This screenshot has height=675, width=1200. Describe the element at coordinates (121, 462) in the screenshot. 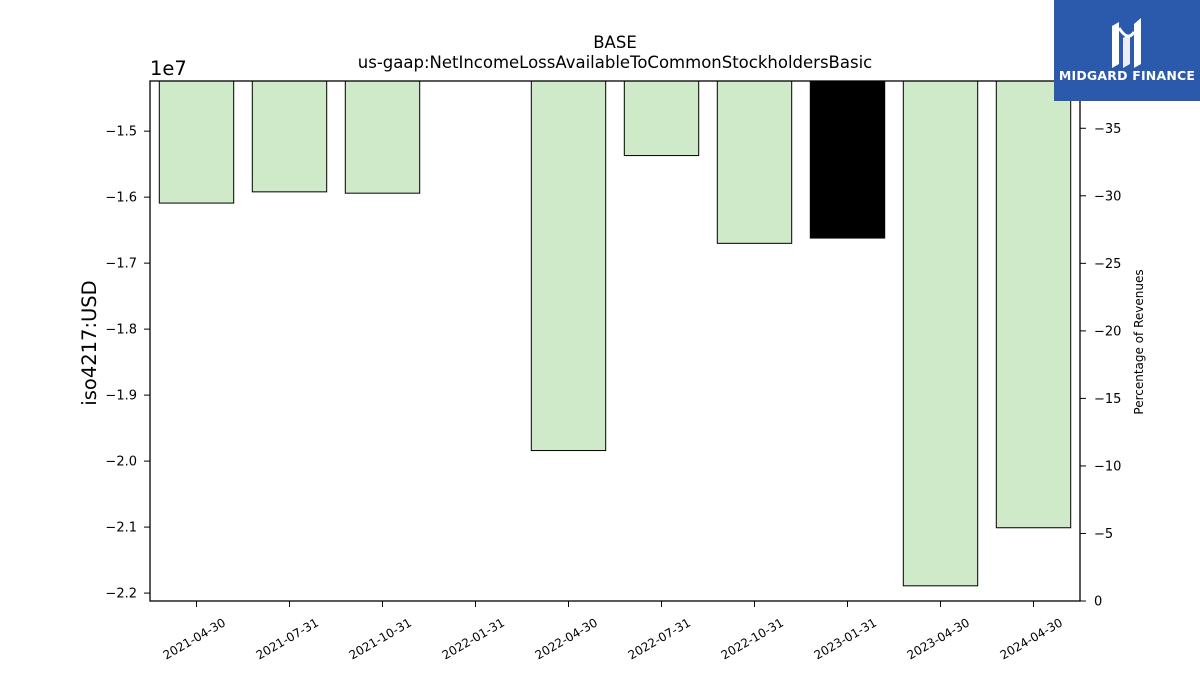

I see `y-tick-label: −2.0` at that location.